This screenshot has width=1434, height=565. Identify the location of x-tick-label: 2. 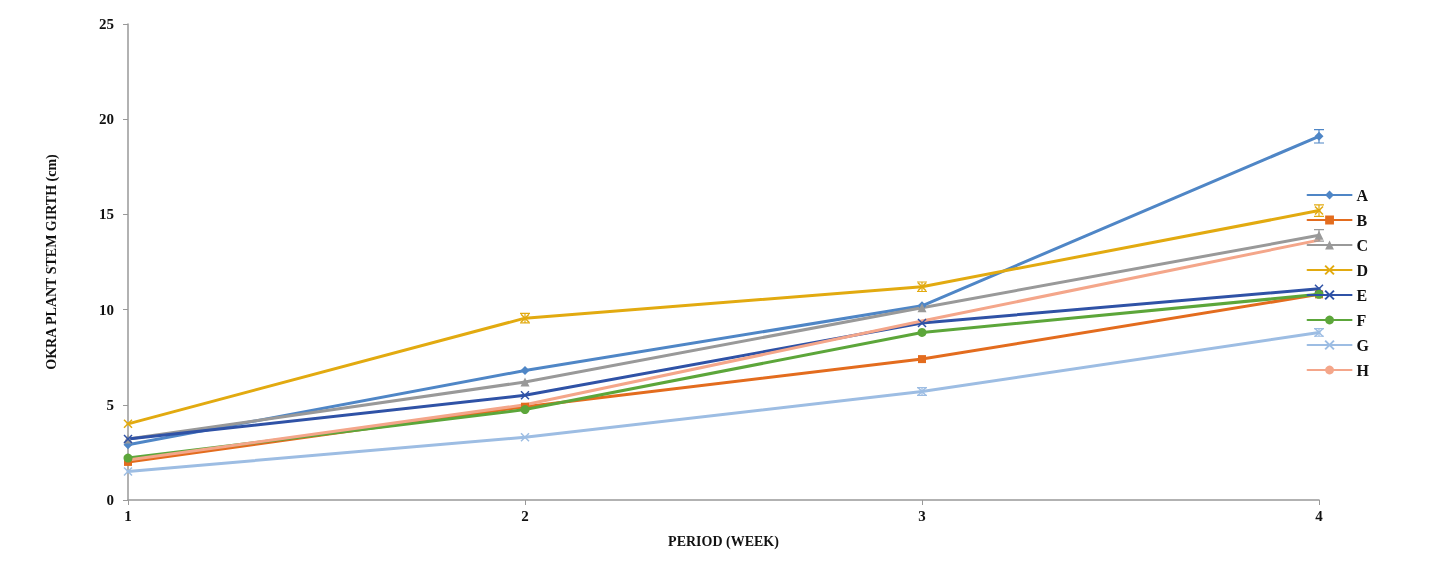
(525, 515).